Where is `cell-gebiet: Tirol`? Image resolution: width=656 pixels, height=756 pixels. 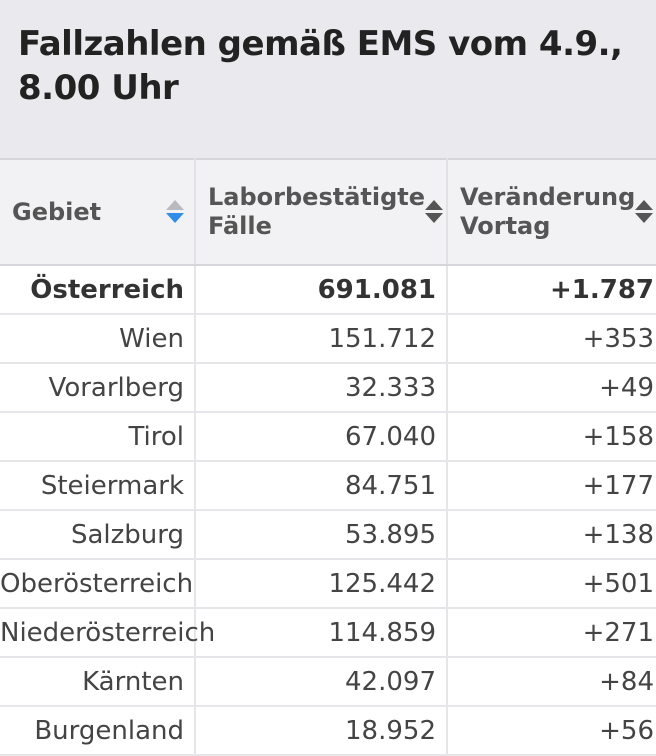 cell-gebiet: Tirol is located at coordinates (98, 437).